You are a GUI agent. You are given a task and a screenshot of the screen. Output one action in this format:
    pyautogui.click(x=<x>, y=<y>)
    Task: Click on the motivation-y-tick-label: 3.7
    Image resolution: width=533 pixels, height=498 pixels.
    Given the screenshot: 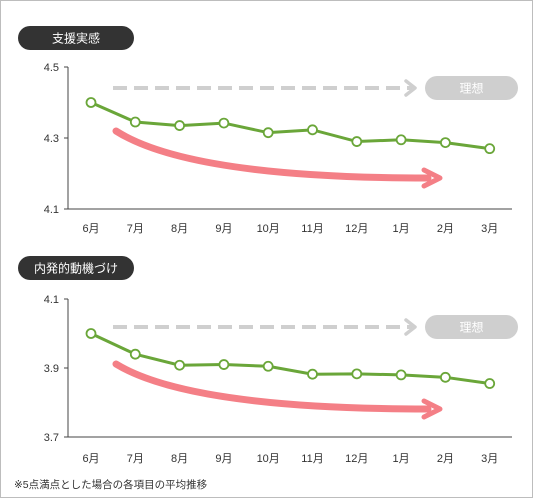 What is the action you would take?
    pyautogui.click(x=51, y=438)
    